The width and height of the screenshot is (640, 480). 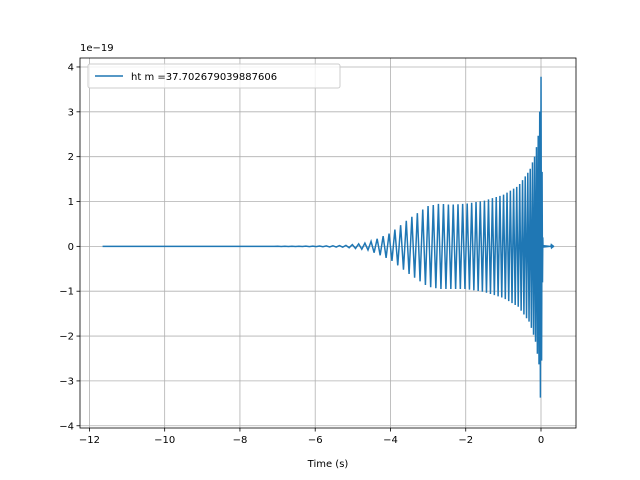 What do you see at coordinates (66, 426) in the screenshot?
I see `y-tick-label: −4` at bounding box center [66, 426].